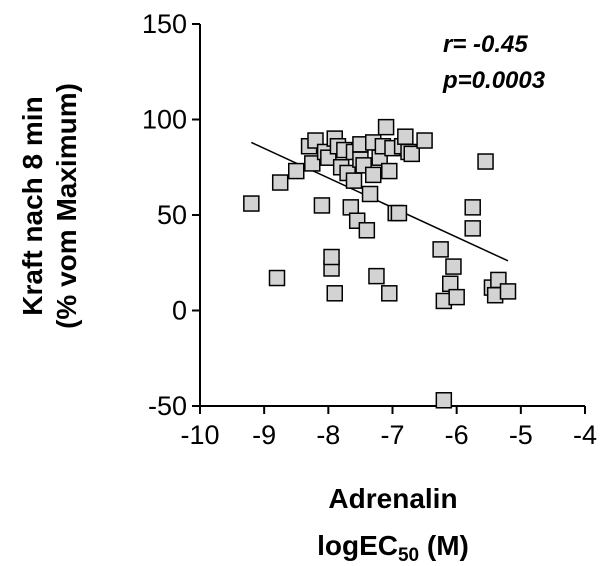 The width and height of the screenshot is (601, 566). Describe the element at coordinates (66, 206) in the screenshot. I see `y-axis-title-line2: (% vom Maximum)` at that location.